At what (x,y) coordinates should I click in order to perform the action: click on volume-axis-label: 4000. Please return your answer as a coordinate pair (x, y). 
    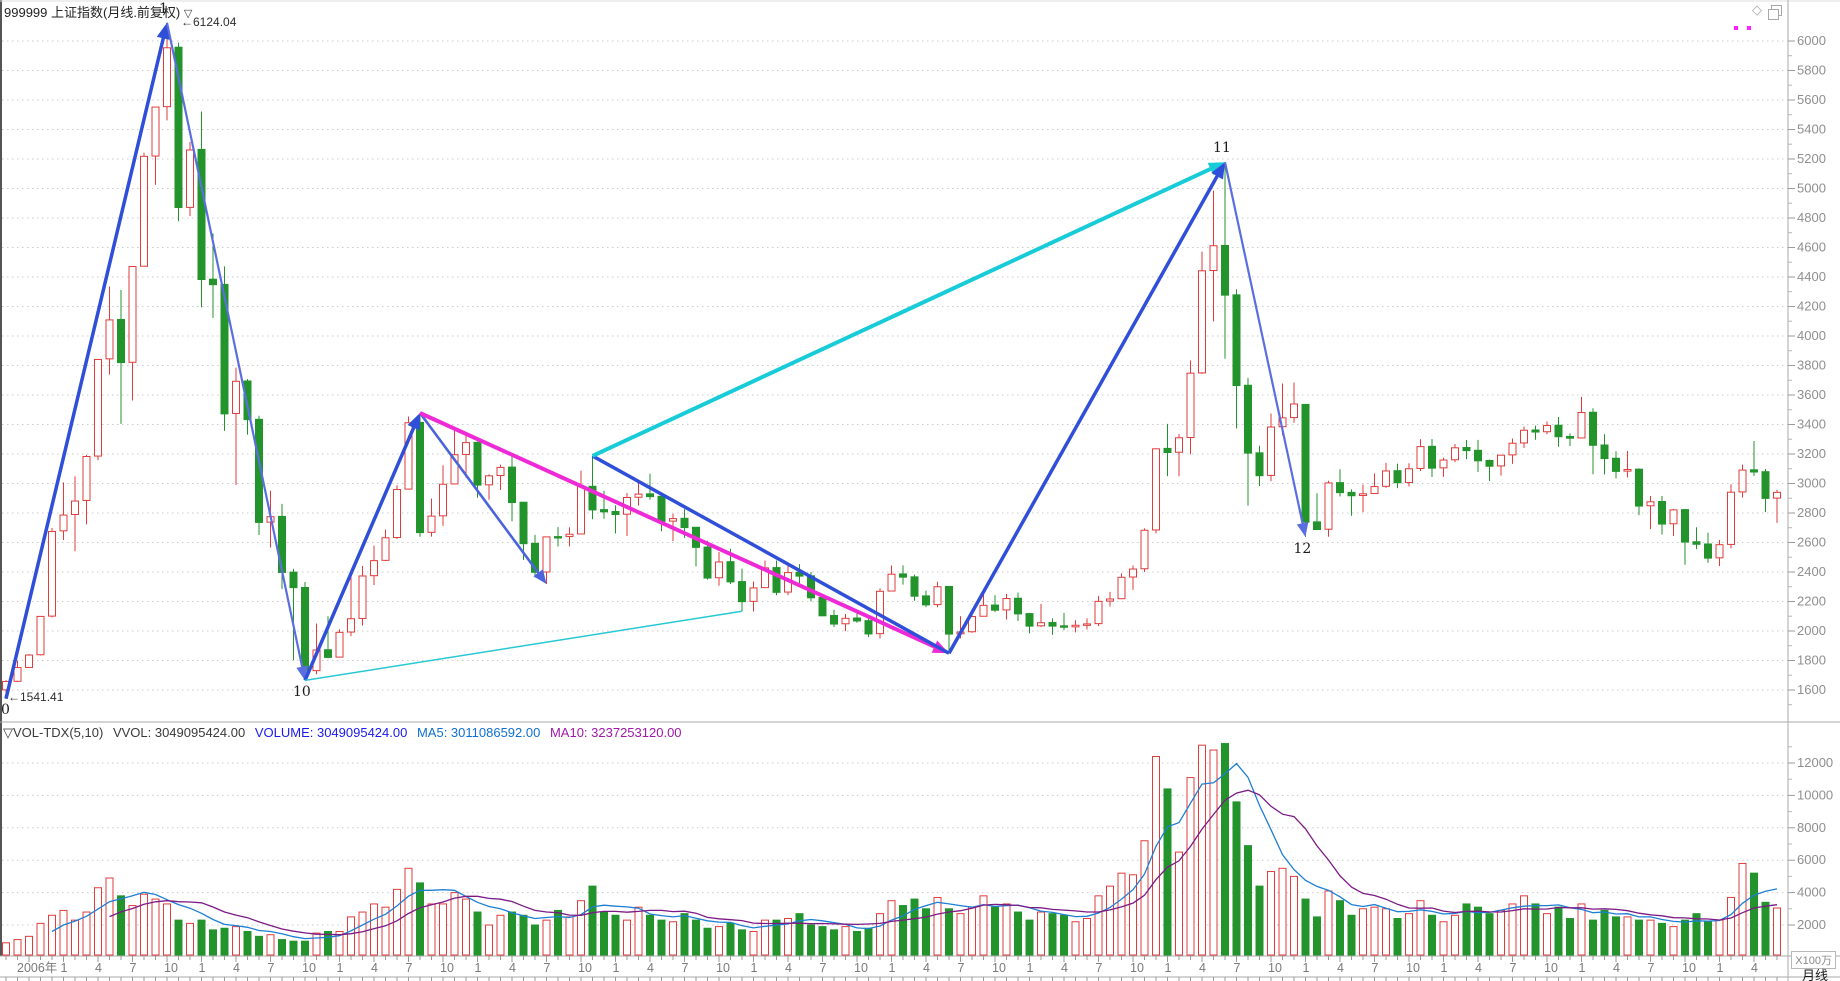
    Looking at the image, I should click on (1811, 892).